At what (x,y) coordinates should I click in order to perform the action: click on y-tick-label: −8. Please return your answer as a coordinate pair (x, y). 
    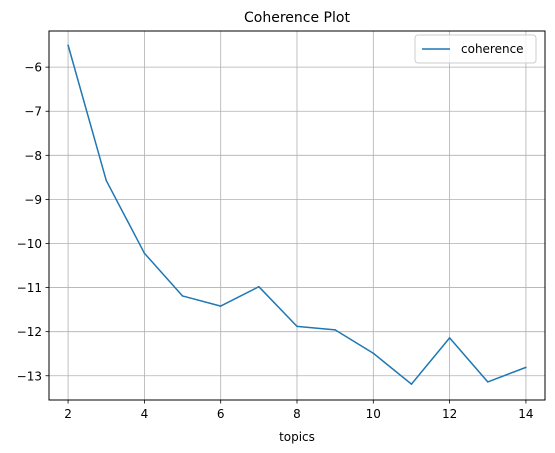
    Looking at the image, I should click on (33, 156).